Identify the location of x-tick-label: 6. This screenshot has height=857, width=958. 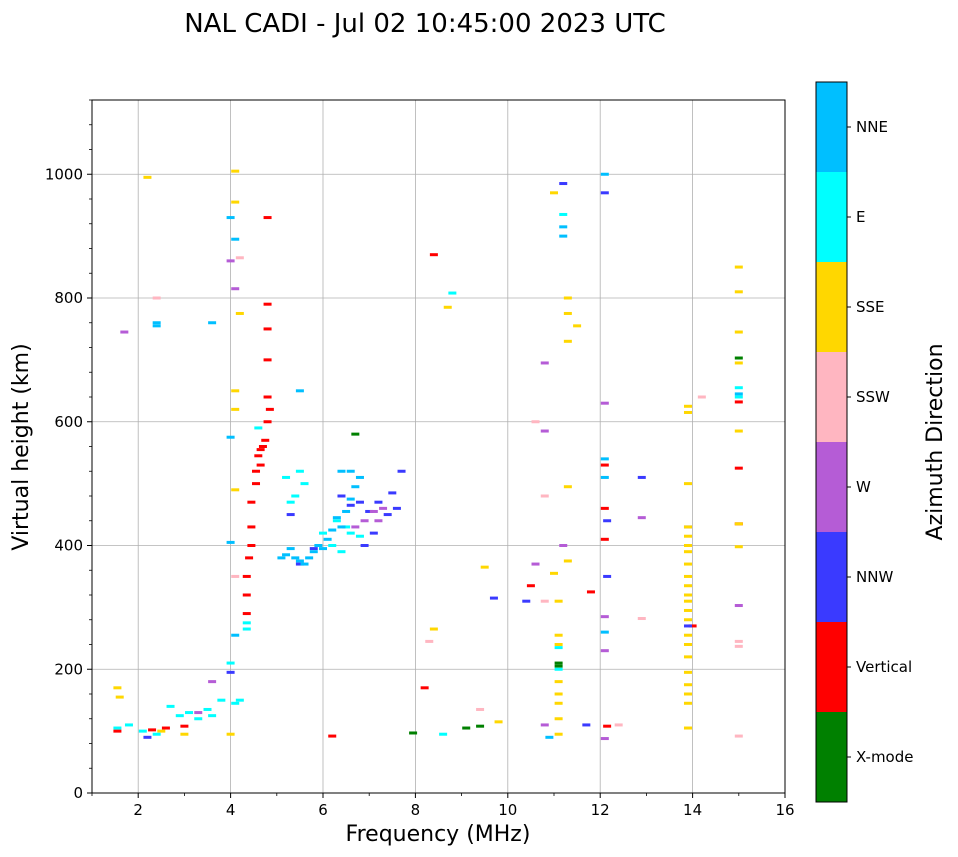
(323, 810).